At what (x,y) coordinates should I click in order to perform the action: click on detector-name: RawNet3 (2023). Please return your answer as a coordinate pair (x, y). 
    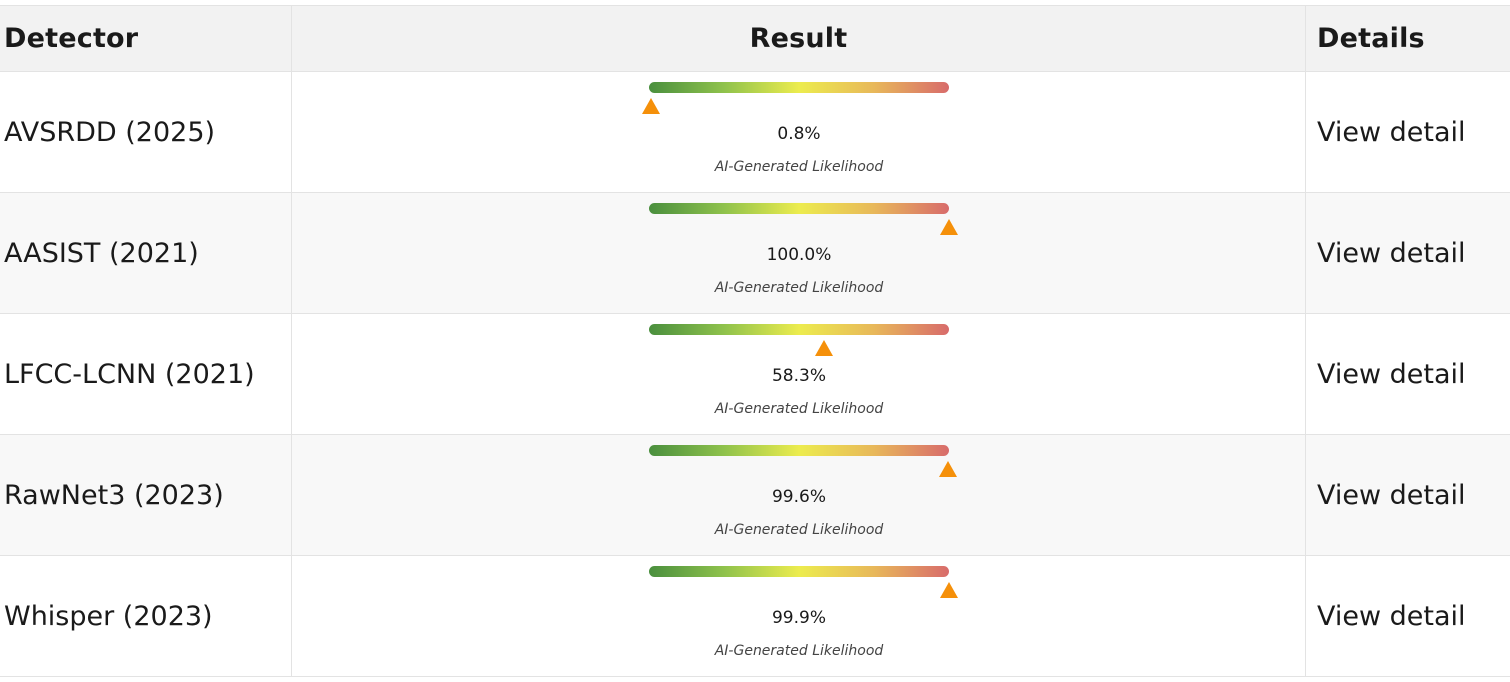
    Looking at the image, I should click on (114, 495).